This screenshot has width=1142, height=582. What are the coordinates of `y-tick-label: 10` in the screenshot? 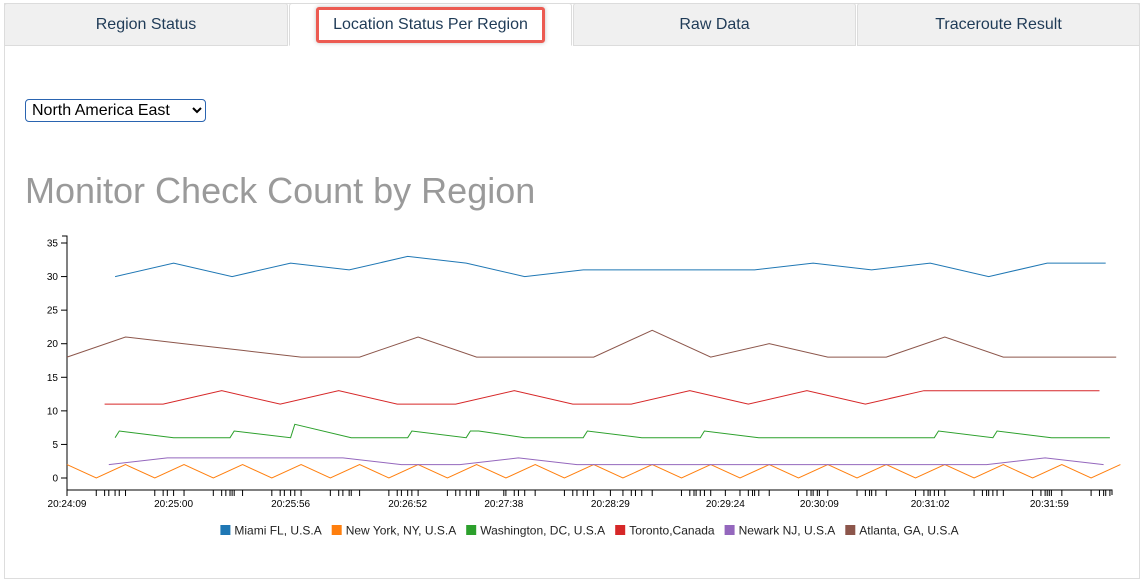 It's located at (53, 411).